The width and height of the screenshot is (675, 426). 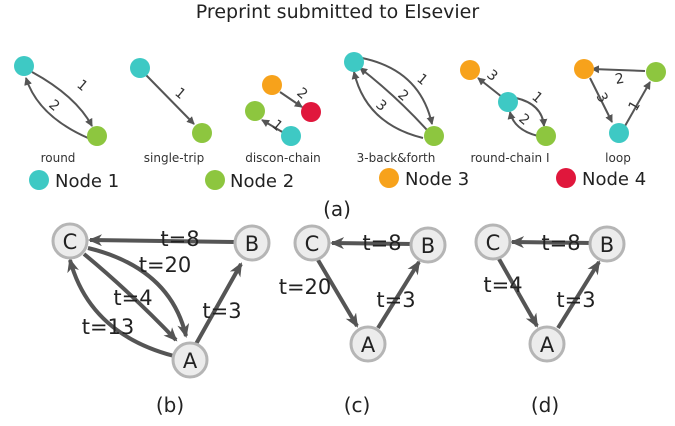 What do you see at coordinates (337, 293) in the screenshot?
I see `edge-c-t20` at bounding box center [337, 293].